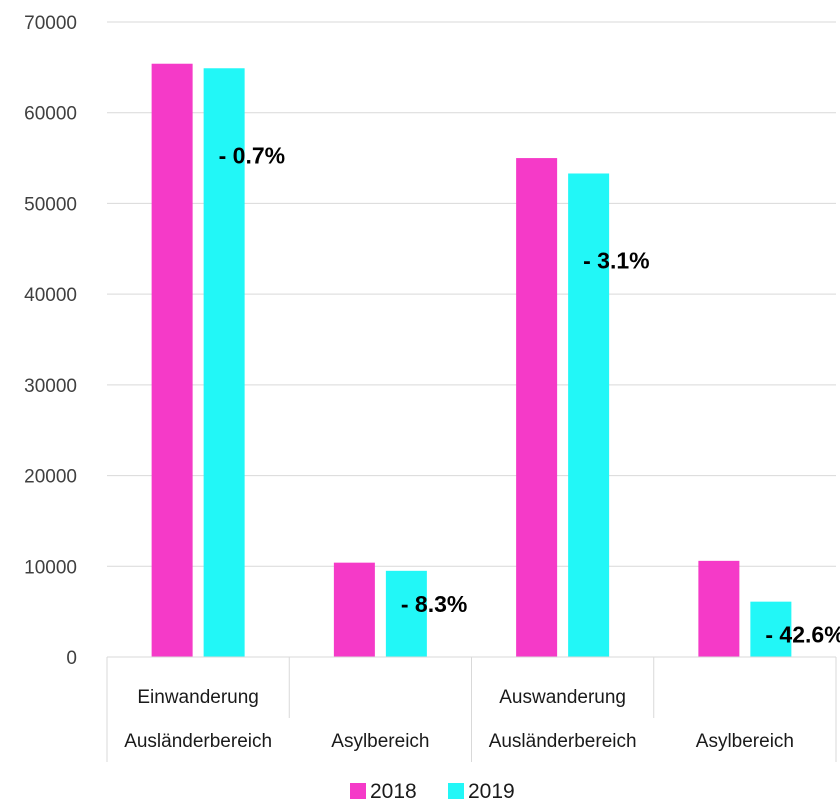  I want to click on change-label: - 42.6%, so click(802, 635).